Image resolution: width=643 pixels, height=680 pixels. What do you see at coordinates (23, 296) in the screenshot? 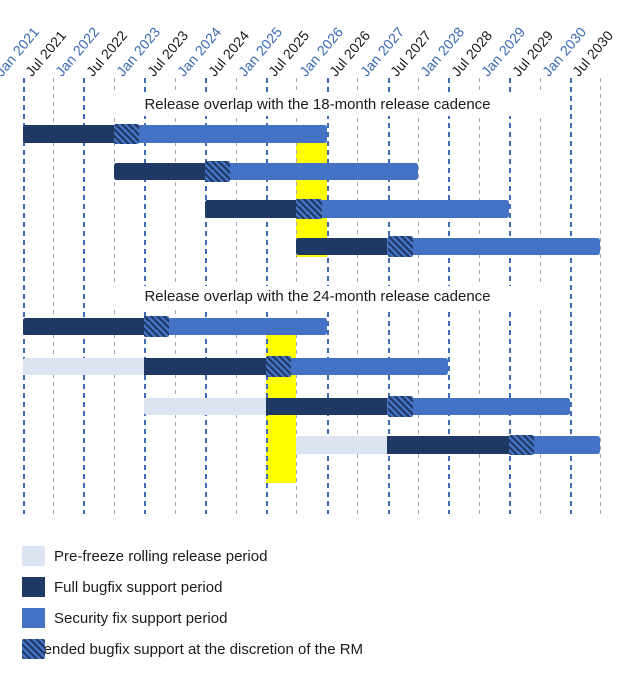
I see `gridline-jan-2021` at bounding box center [23, 296].